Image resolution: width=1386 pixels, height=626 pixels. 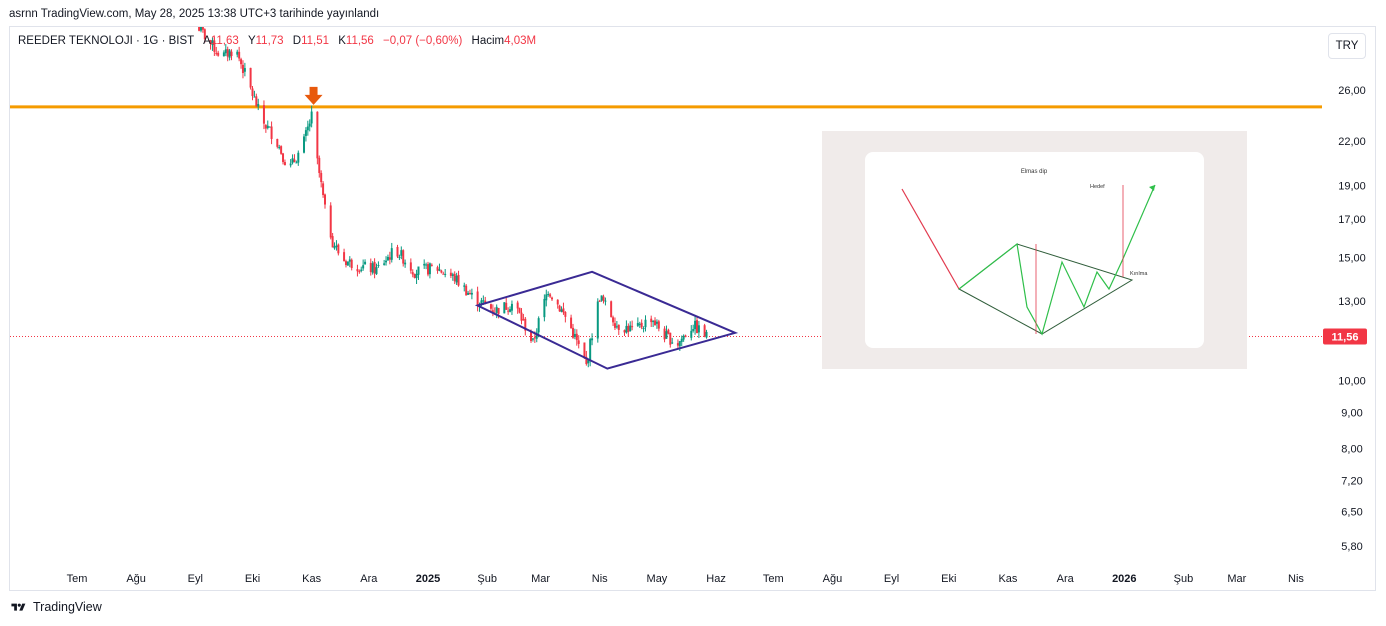 I want to click on close-label: K, so click(x=342, y=41).